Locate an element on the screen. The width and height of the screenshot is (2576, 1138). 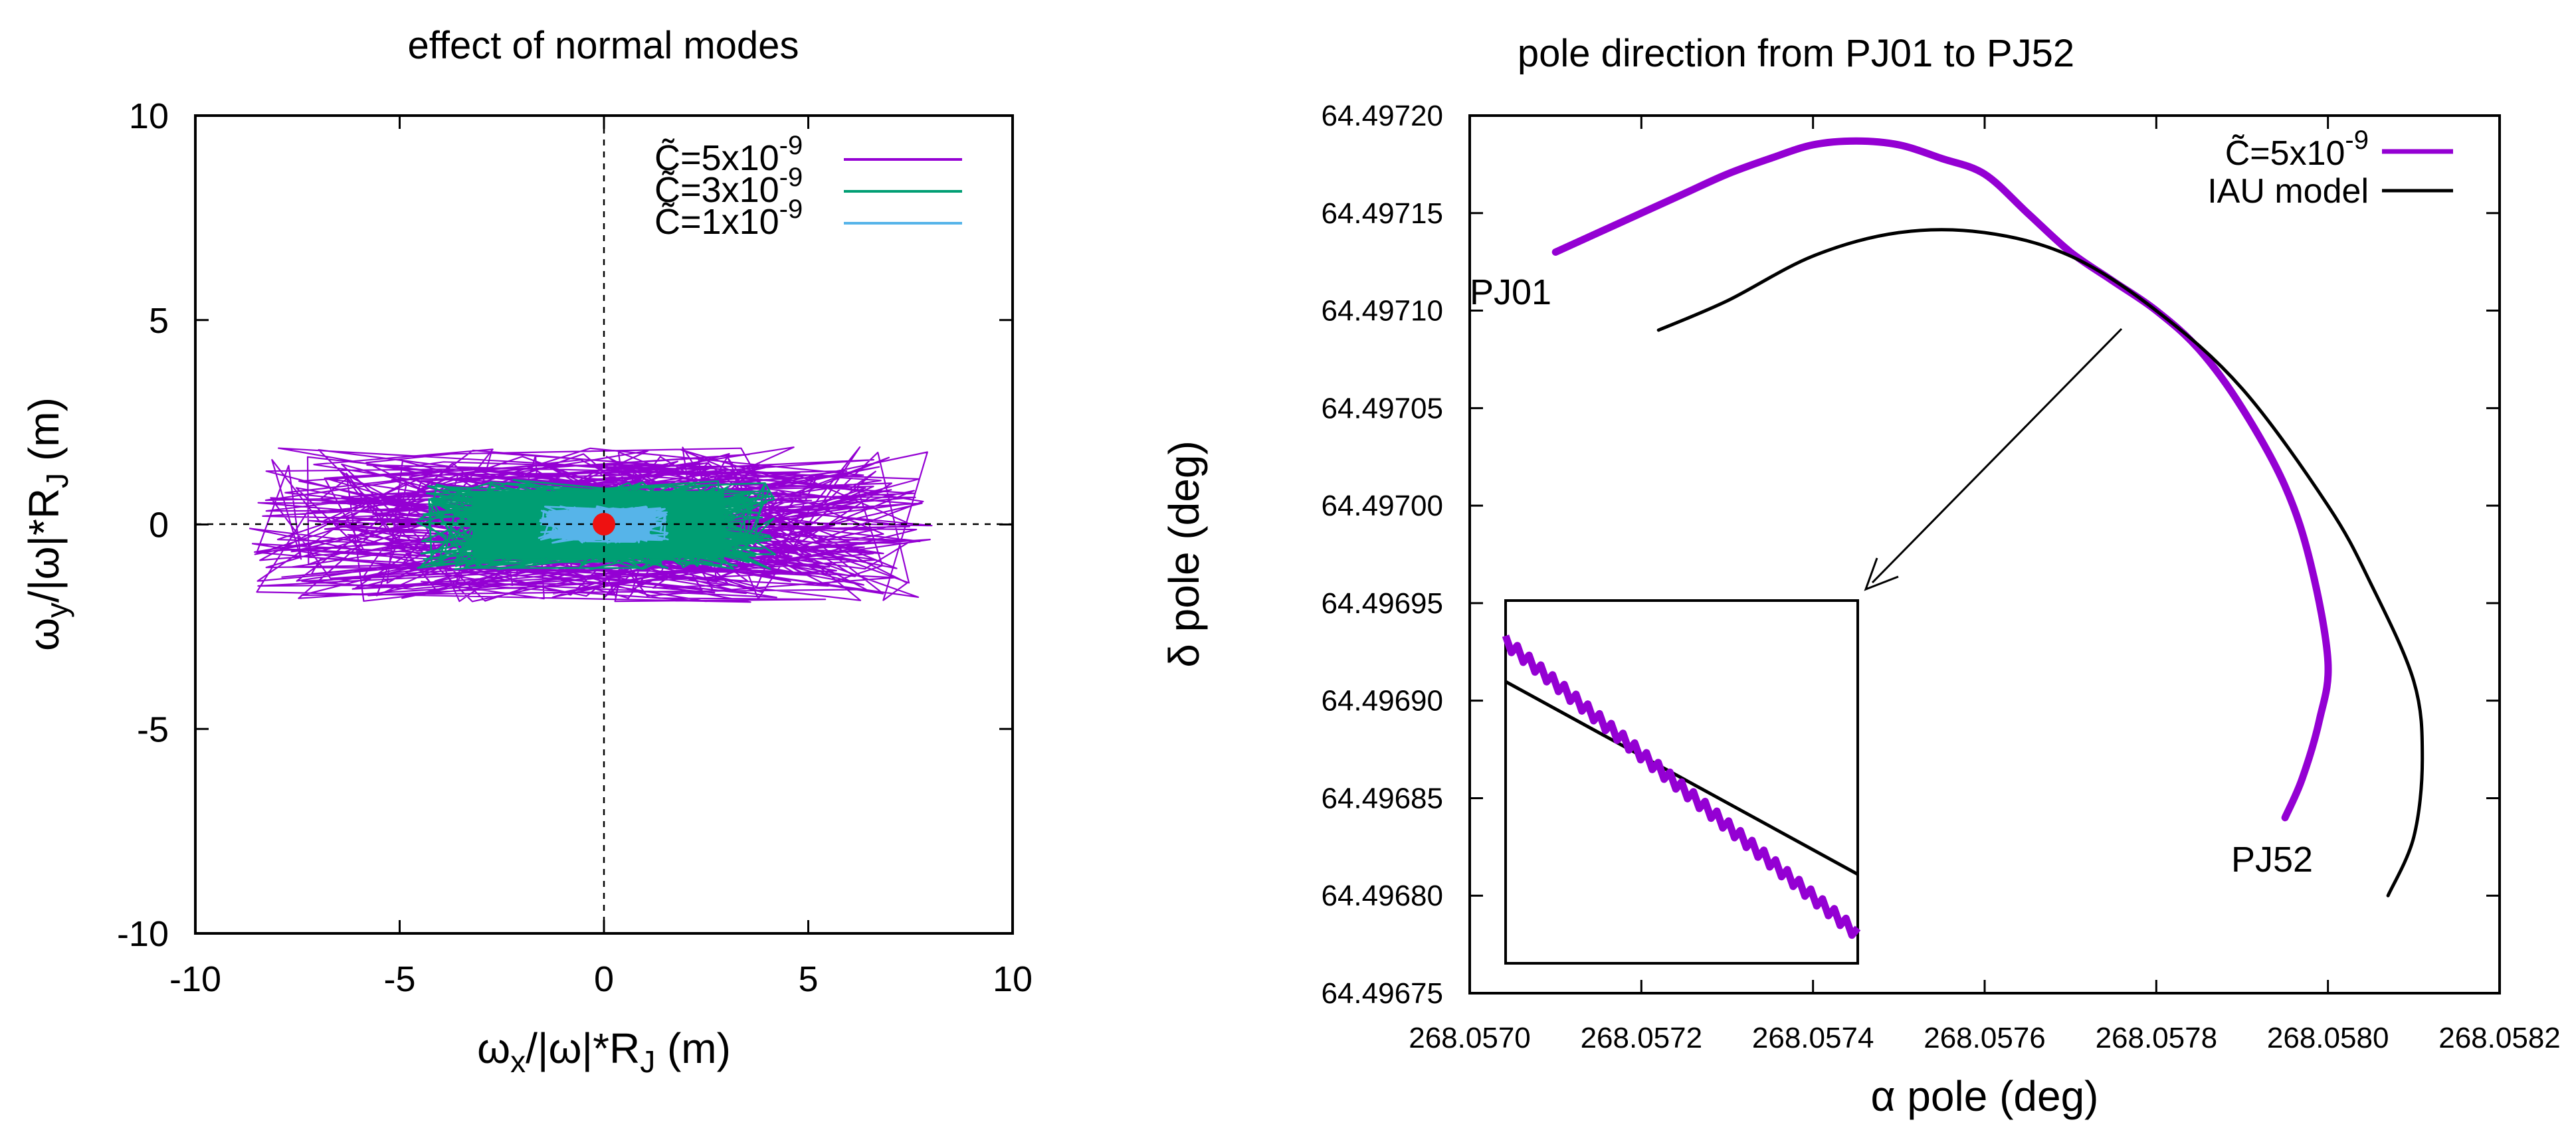
annotation-pj52: PJ52 is located at coordinates (2272, 860).